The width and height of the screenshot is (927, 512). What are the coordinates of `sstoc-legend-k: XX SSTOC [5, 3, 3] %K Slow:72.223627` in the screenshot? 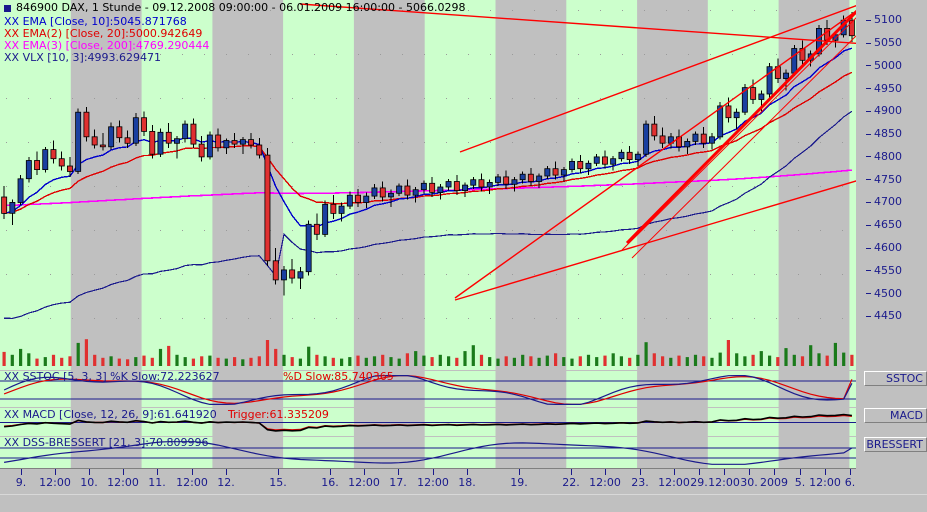 It's located at (112, 376).